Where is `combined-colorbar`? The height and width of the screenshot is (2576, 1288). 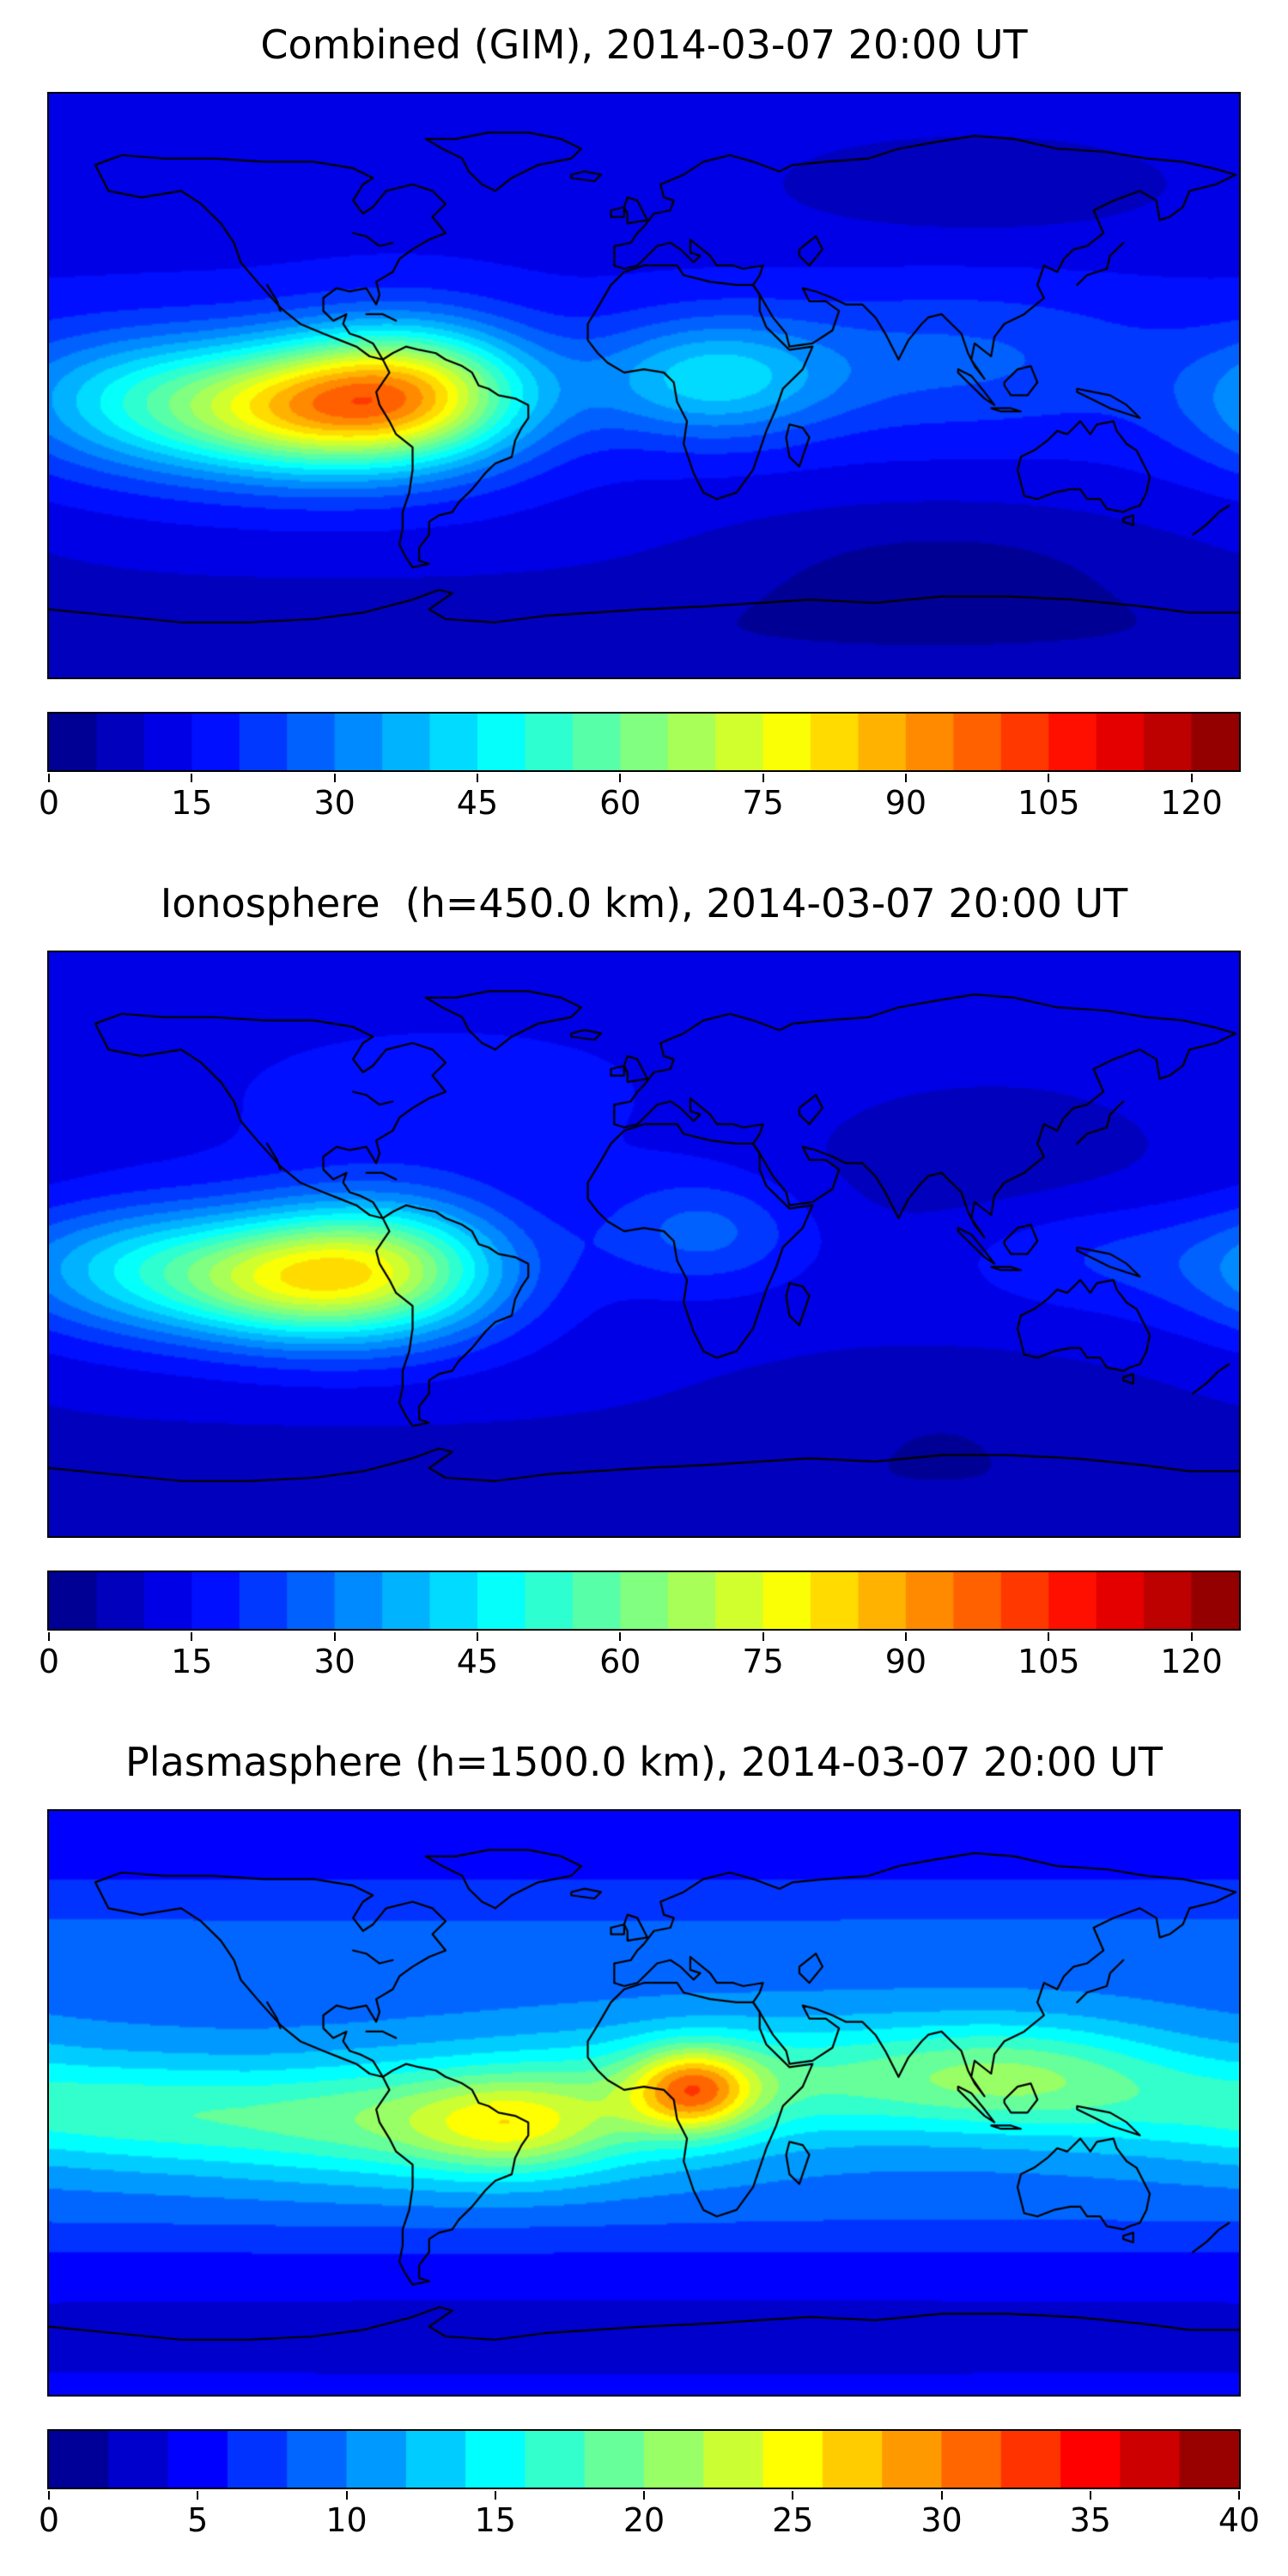
combined-colorbar is located at coordinates (644, 742).